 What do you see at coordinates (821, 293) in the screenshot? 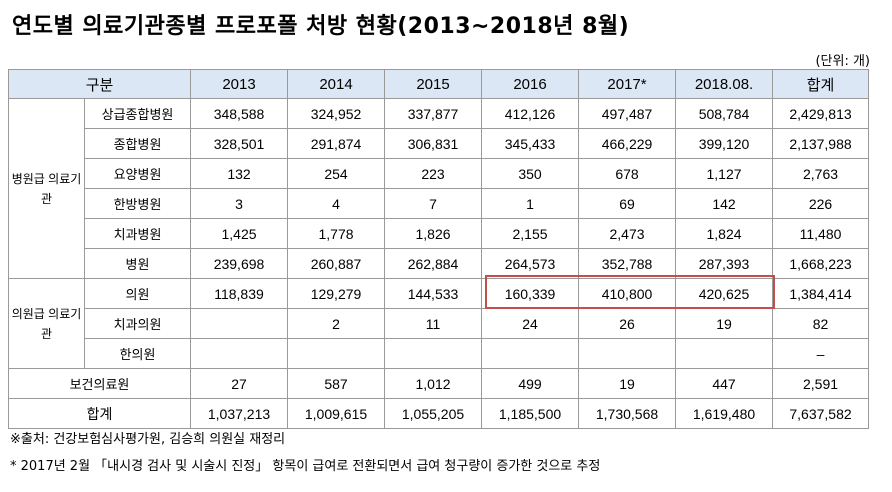
I see `table-cell: 1,384,414` at bounding box center [821, 293].